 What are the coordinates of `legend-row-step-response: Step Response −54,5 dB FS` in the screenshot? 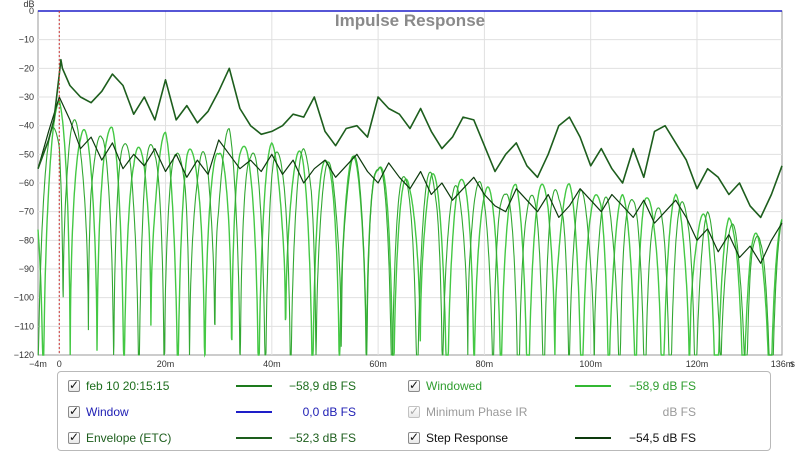 It's located at (552, 438).